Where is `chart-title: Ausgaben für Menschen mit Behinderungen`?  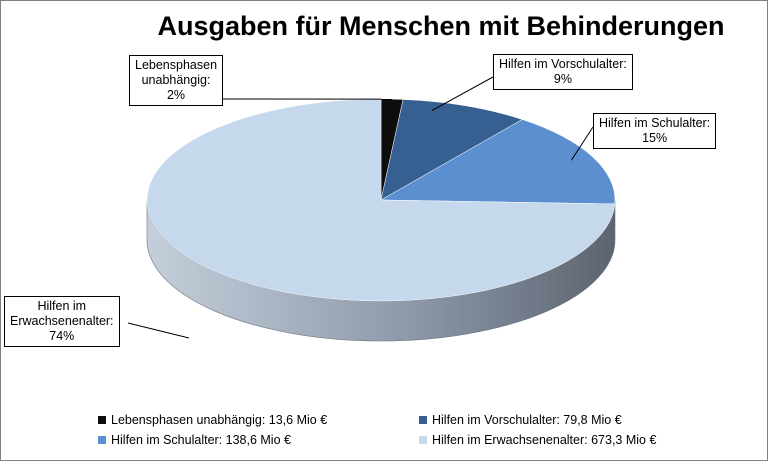
chart-title: Ausgaben für Menschen mit Behinderungen is located at coordinates (441, 26).